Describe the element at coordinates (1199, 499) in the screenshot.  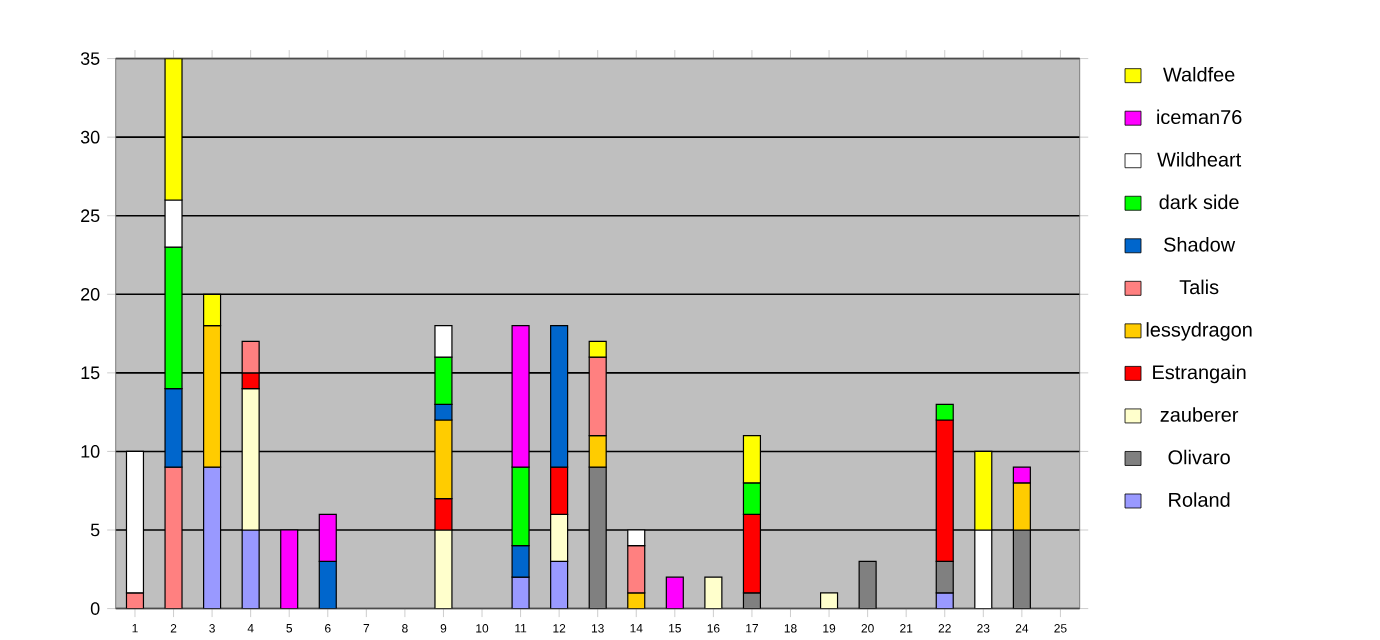
I see `legend-label: Roland` at that location.